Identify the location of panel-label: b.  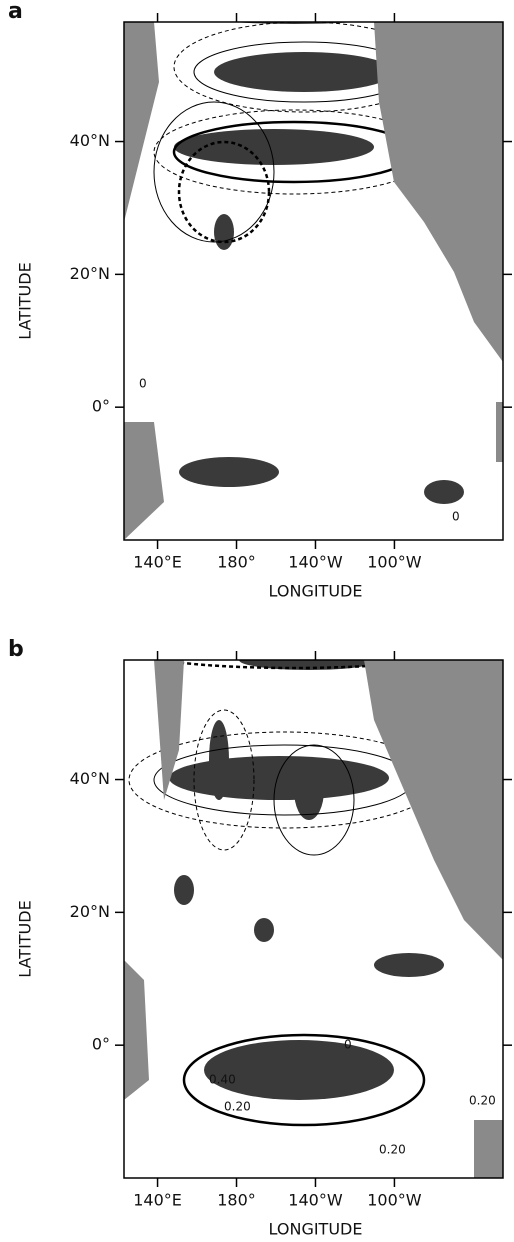
(16, 649).